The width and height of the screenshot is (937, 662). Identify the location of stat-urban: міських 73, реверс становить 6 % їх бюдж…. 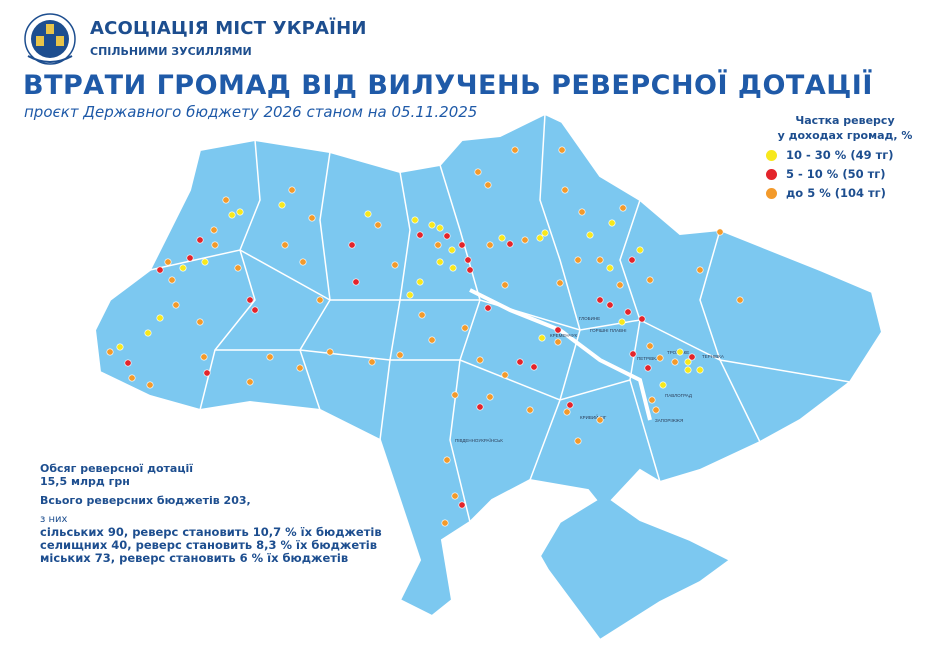
(194, 558).